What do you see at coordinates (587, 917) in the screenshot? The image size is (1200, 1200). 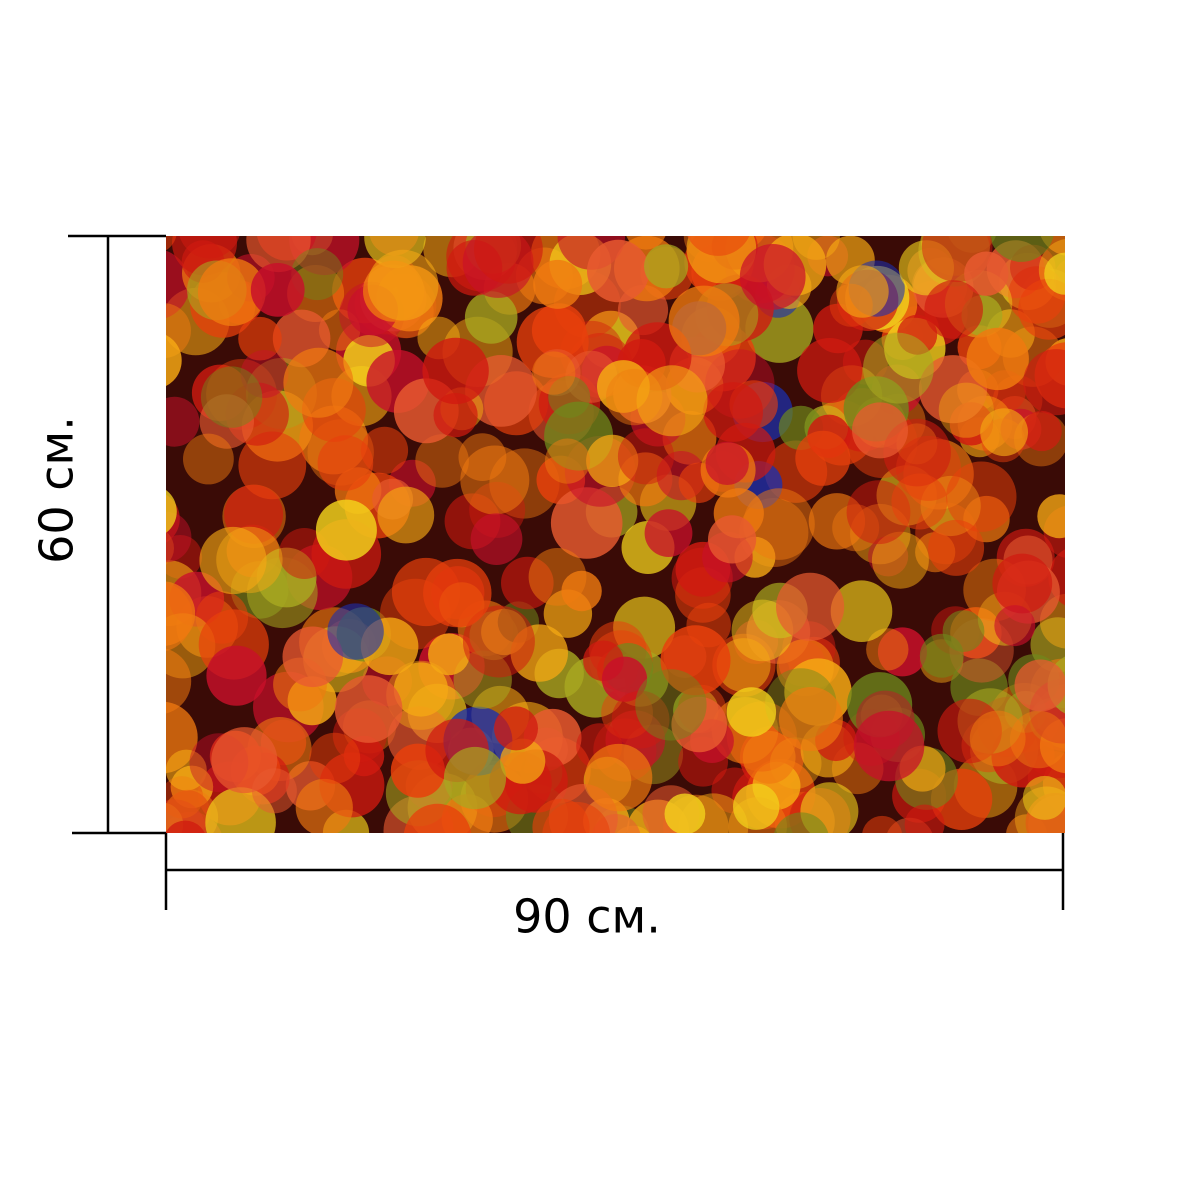 I see `width-label: 90 см.` at bounding box center [587, 917].